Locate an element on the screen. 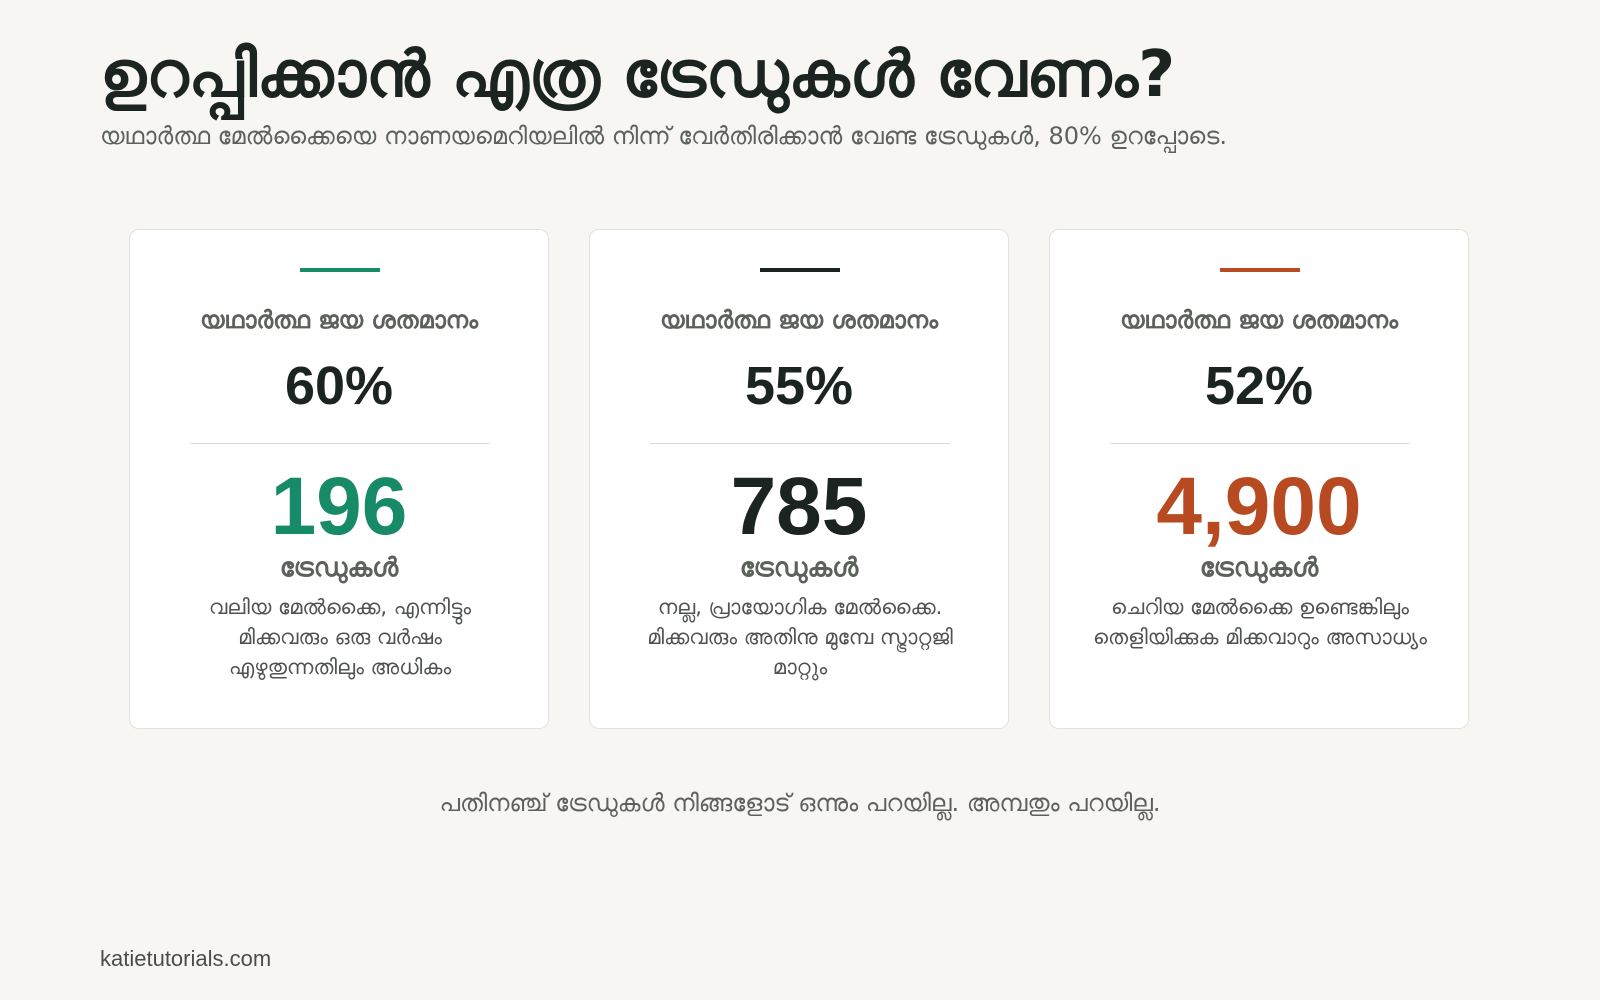 The image size is (1600, 1000). trade-count: 785 is located at coordinates (799, 506).